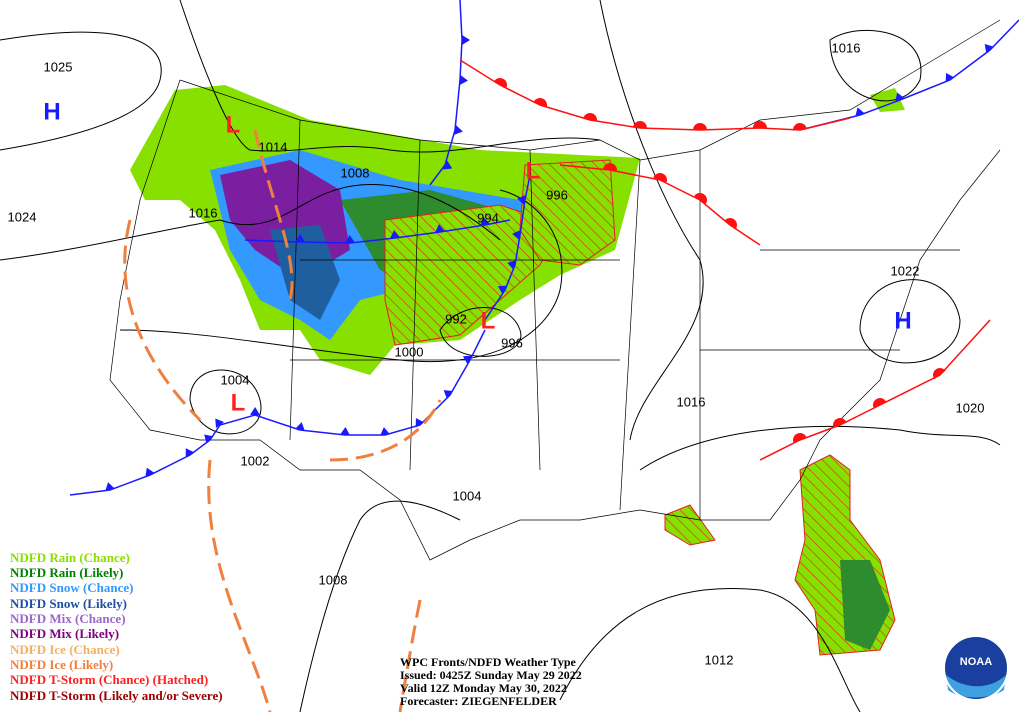 The height and width of the screenshot is (712, 1019). I want to click on isobar-label: 1025, so click(58, 66).